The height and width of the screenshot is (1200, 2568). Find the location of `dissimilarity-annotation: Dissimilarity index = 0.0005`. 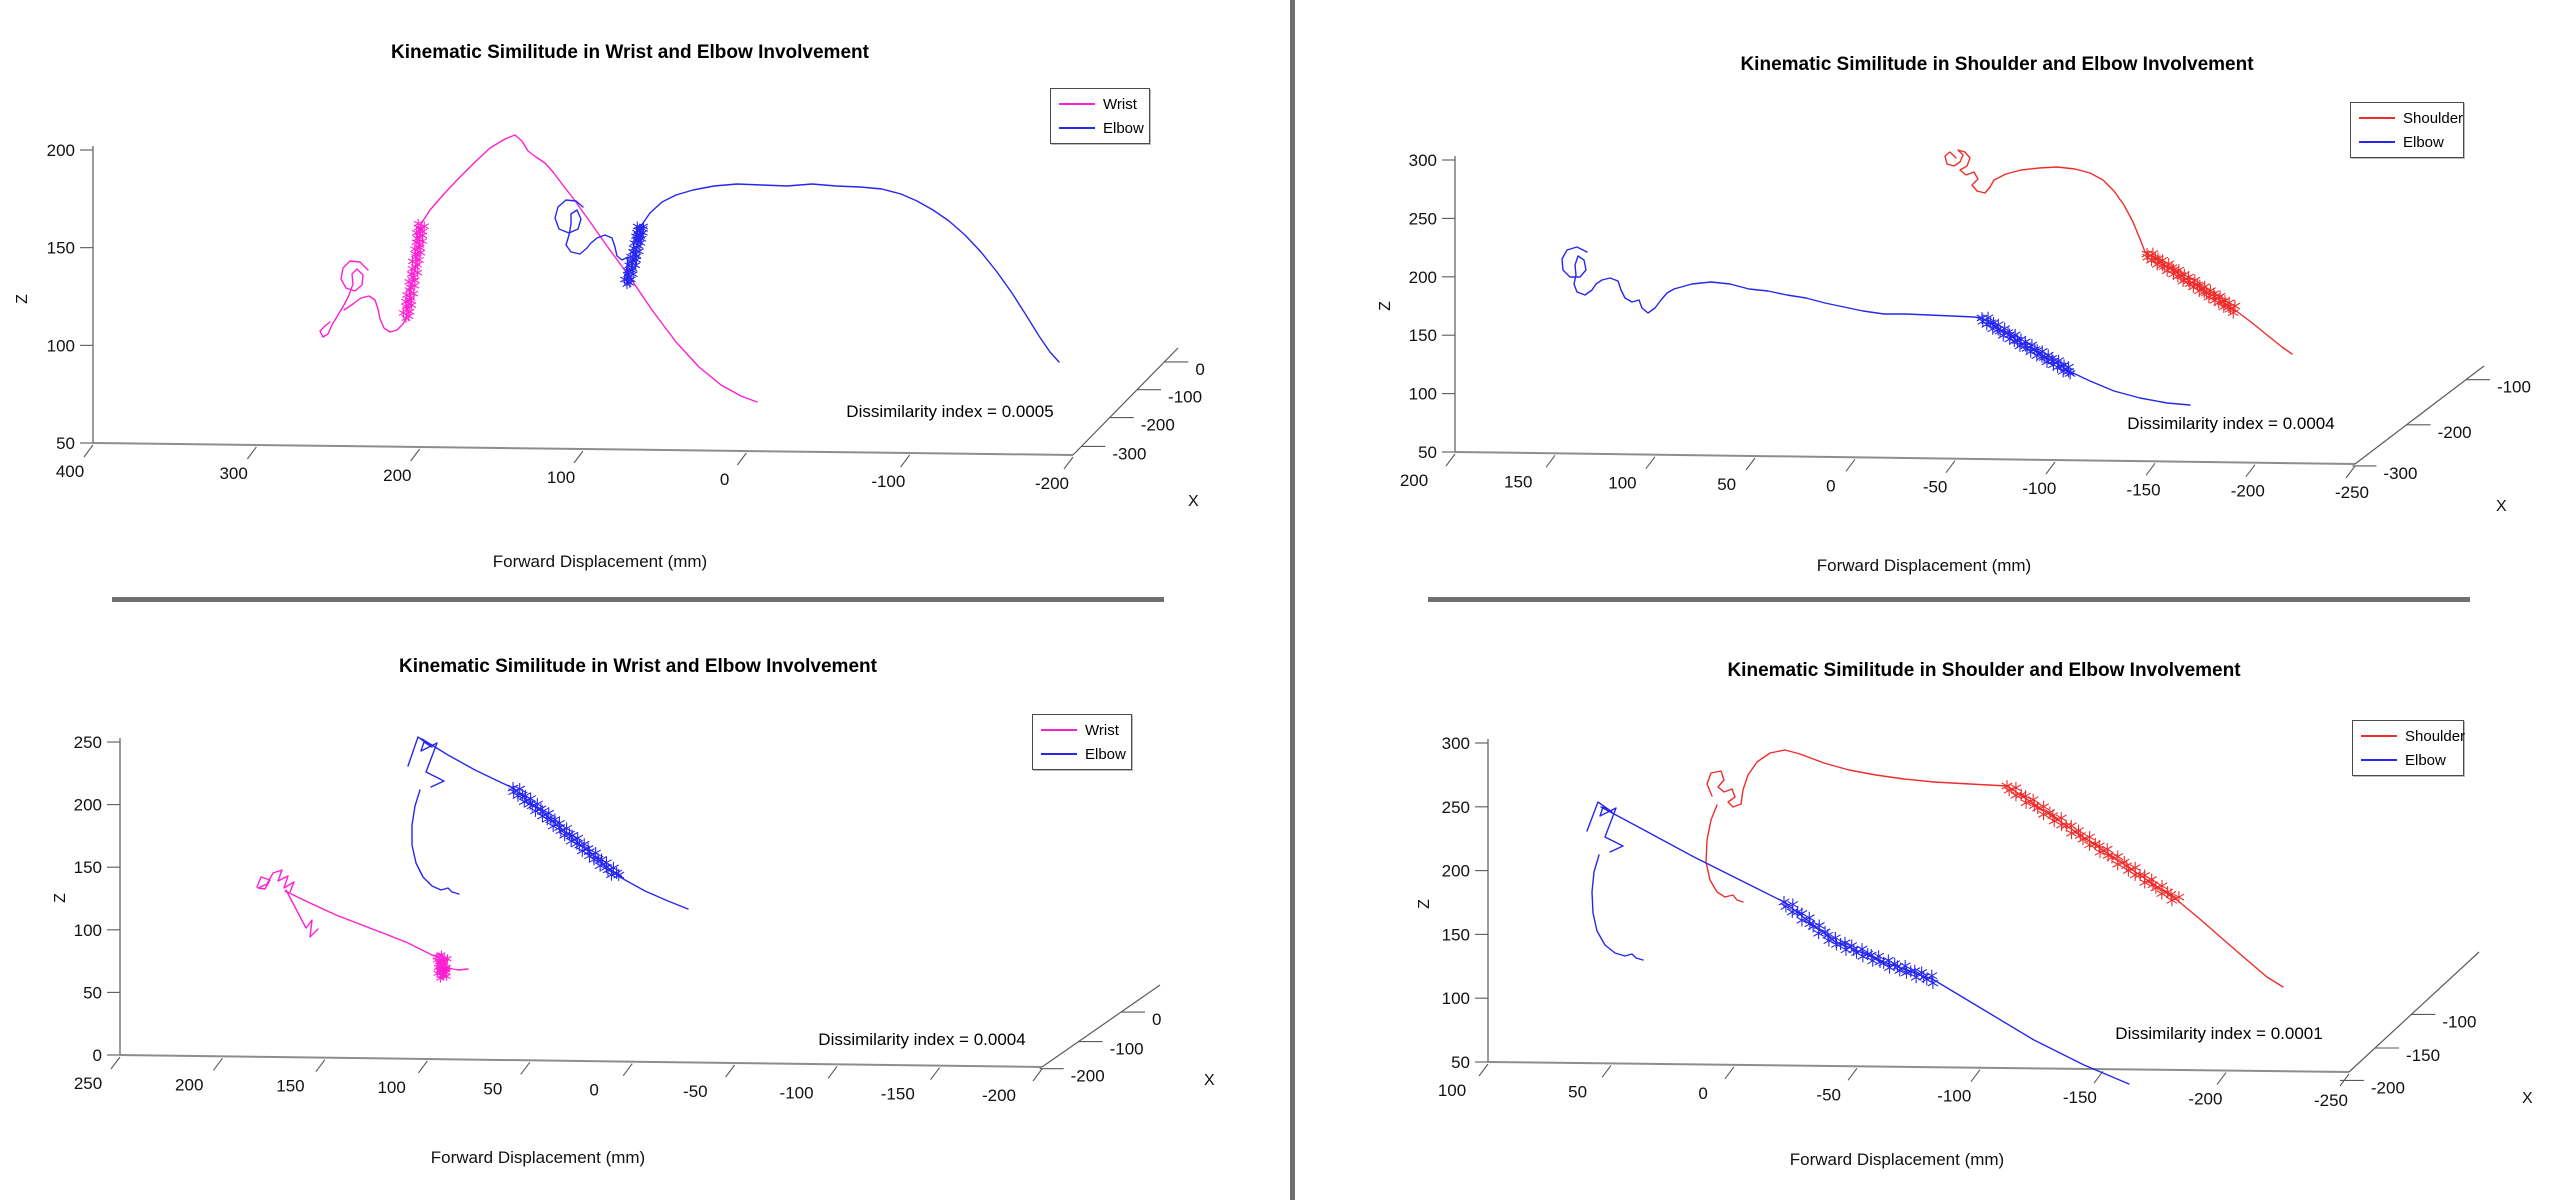

dissimilarity-annotation: Dissimilarity index = 0.0005 is located at coordinates (950, 411).